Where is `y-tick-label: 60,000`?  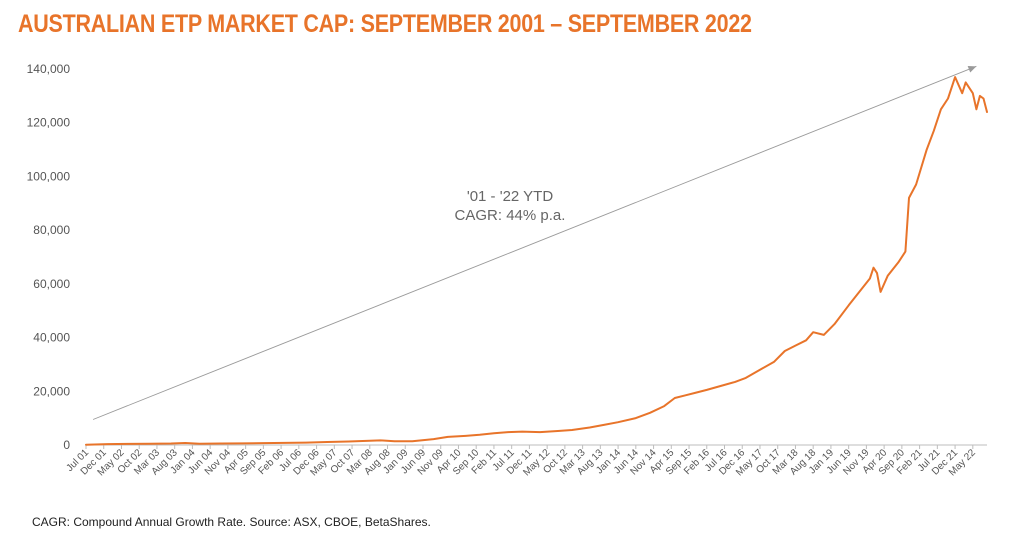 y-tick-label: 60,000 is located at coordinates (51, 284).